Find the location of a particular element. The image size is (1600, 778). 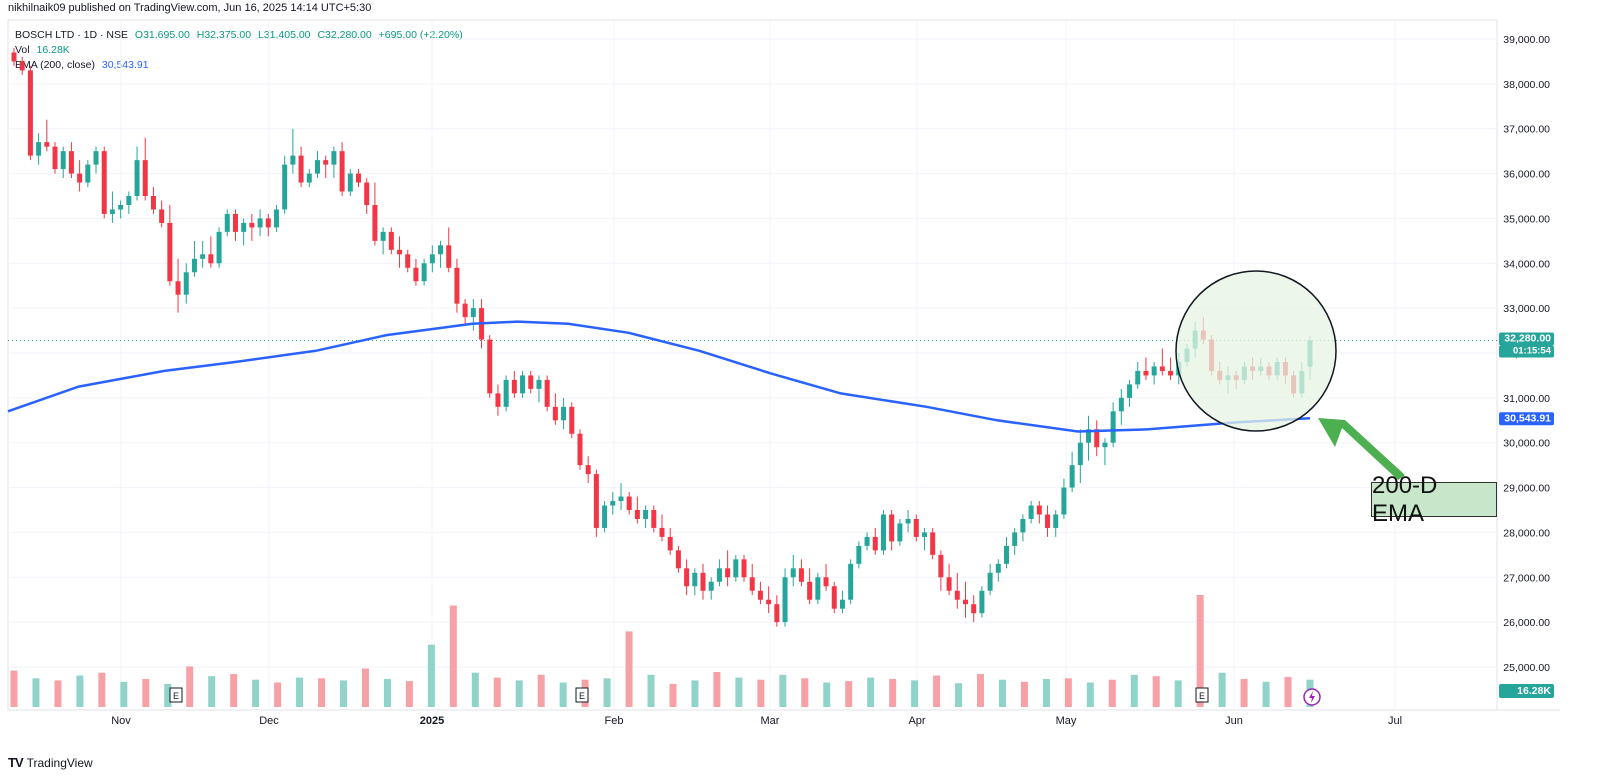

highlight-circle is located at coordinates (1256, 351).